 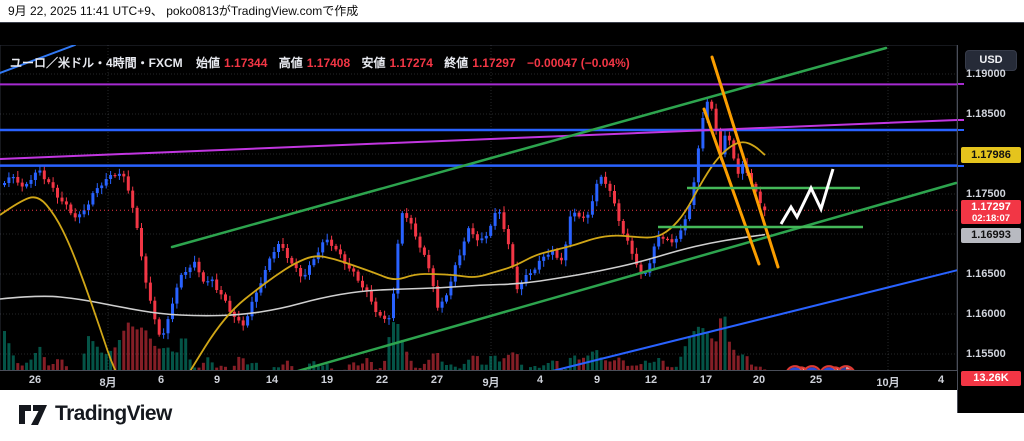 What do you see at coordinates (991, 60) in the screenshot?
I see `currency-toggle-button: USD` at bounding box center [991, 60].